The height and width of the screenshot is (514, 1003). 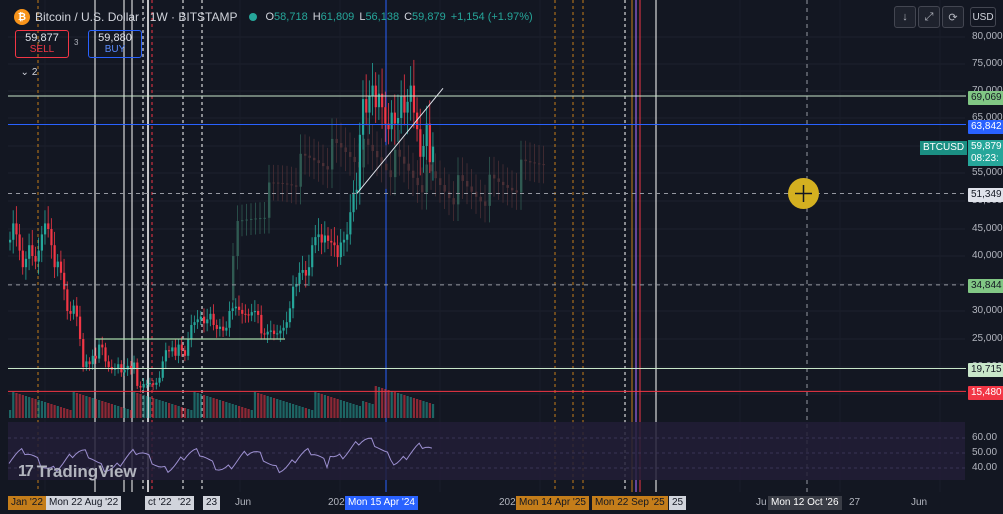 What do you see at coordinates (29, 72) in the screenshot?
I see `indicators-toggle: ⌄ 2` at bounding box center [29, 72].